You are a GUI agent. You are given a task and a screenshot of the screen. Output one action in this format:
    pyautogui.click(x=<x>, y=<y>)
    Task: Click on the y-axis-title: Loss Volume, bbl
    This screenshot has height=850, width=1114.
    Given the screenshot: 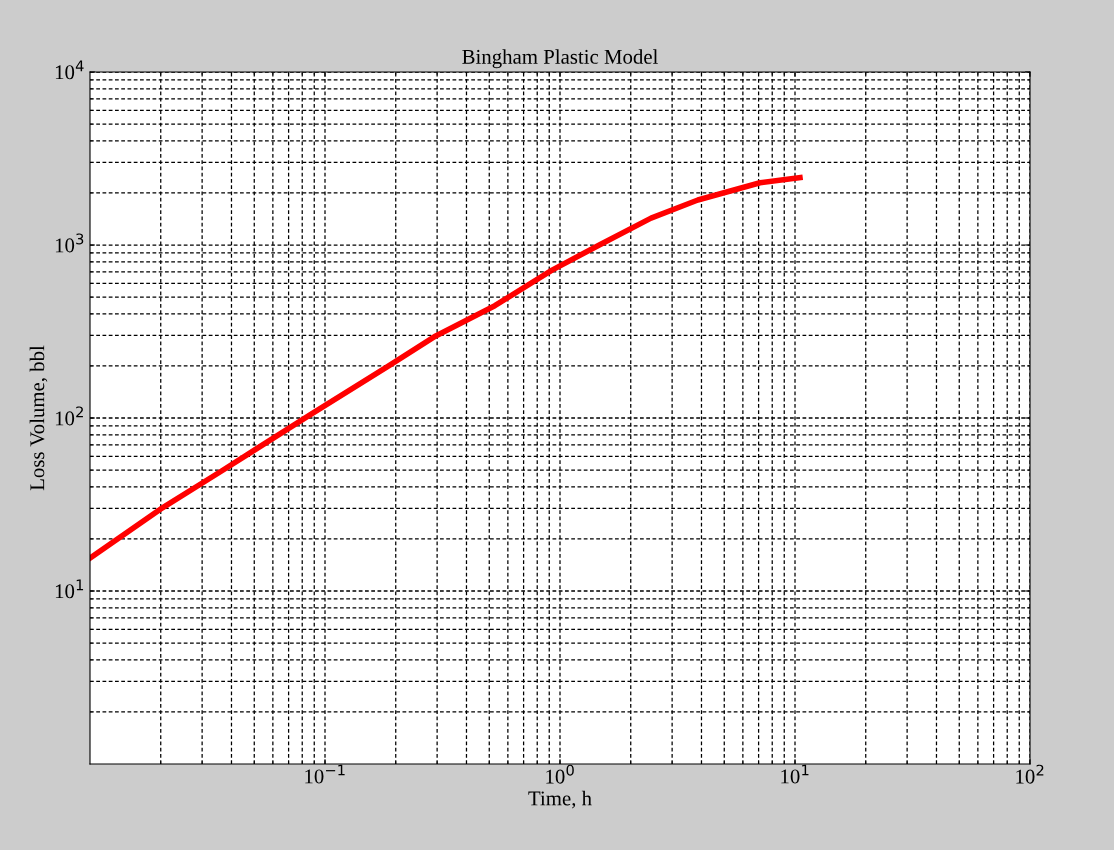 What is the action you would take?
    pyautogui.click(x=38, y=418)
    